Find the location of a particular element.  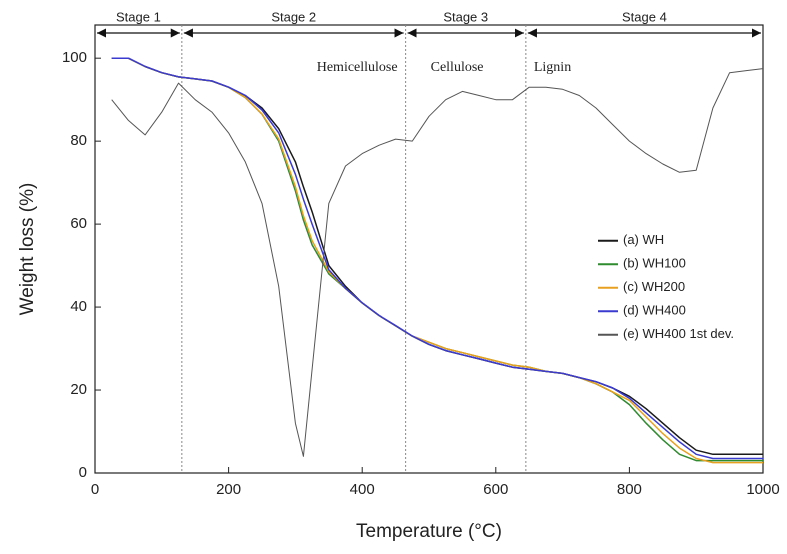

x-tick-label: 600 is located at coordinates (495, 489).